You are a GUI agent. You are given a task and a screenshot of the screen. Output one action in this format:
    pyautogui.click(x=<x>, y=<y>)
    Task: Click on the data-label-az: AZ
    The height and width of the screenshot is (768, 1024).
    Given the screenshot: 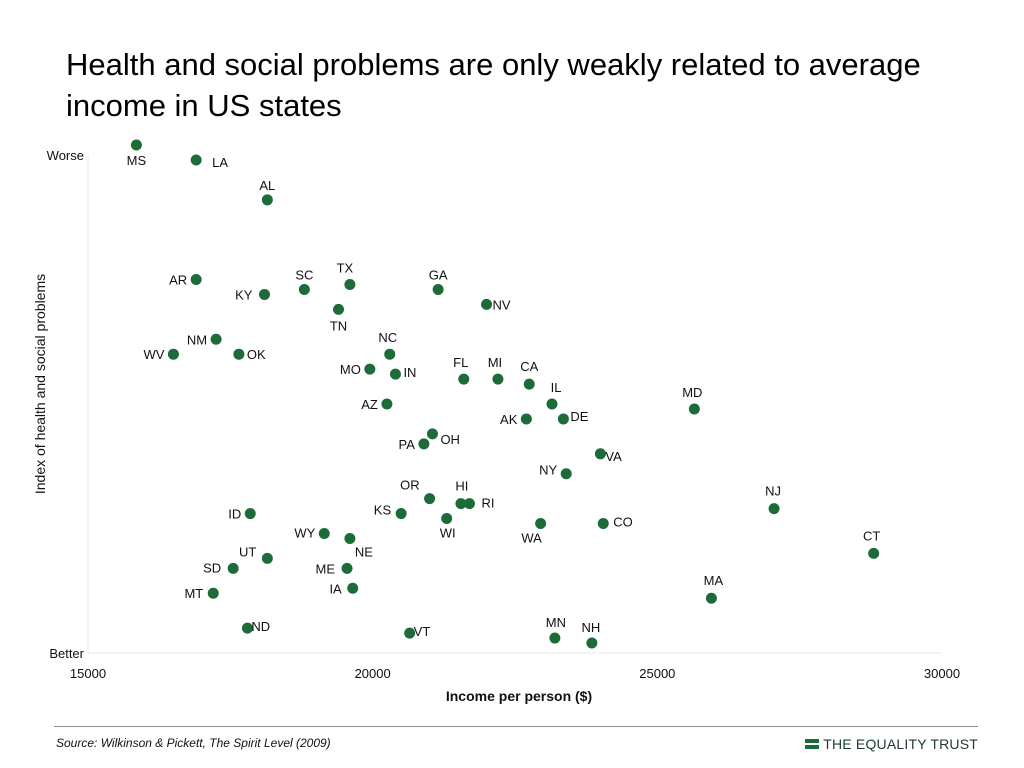 What is the action you would take?
    pyautogui.click(x=369, y=404)
    